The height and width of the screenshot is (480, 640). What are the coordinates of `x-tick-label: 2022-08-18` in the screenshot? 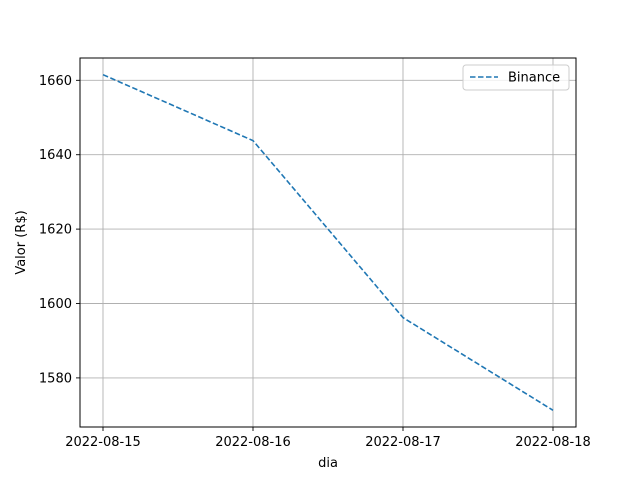 It's located at (553, 442).